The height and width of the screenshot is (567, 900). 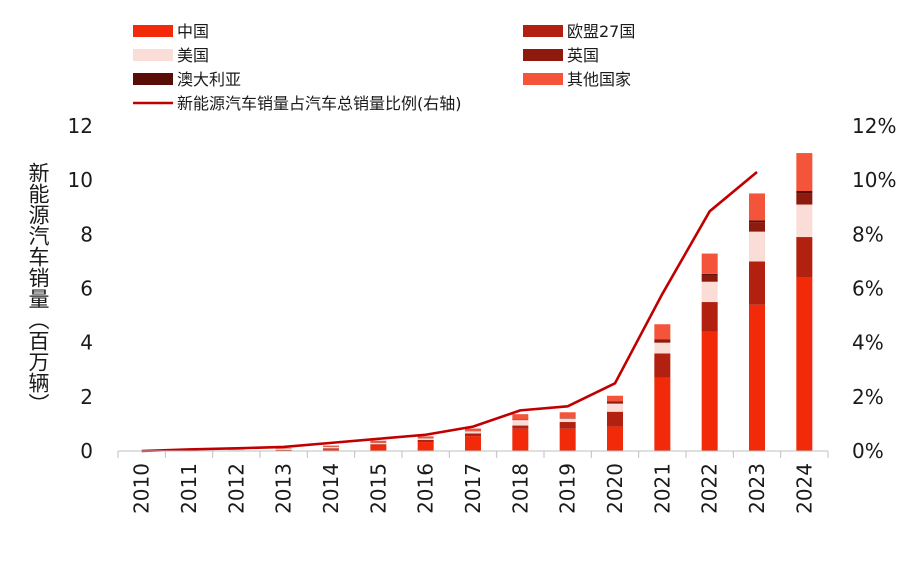 What do you see at coordinates (142, 488) in the screenshot?
I see `x-tick-label: 2010` at bounding box center [142, 488].